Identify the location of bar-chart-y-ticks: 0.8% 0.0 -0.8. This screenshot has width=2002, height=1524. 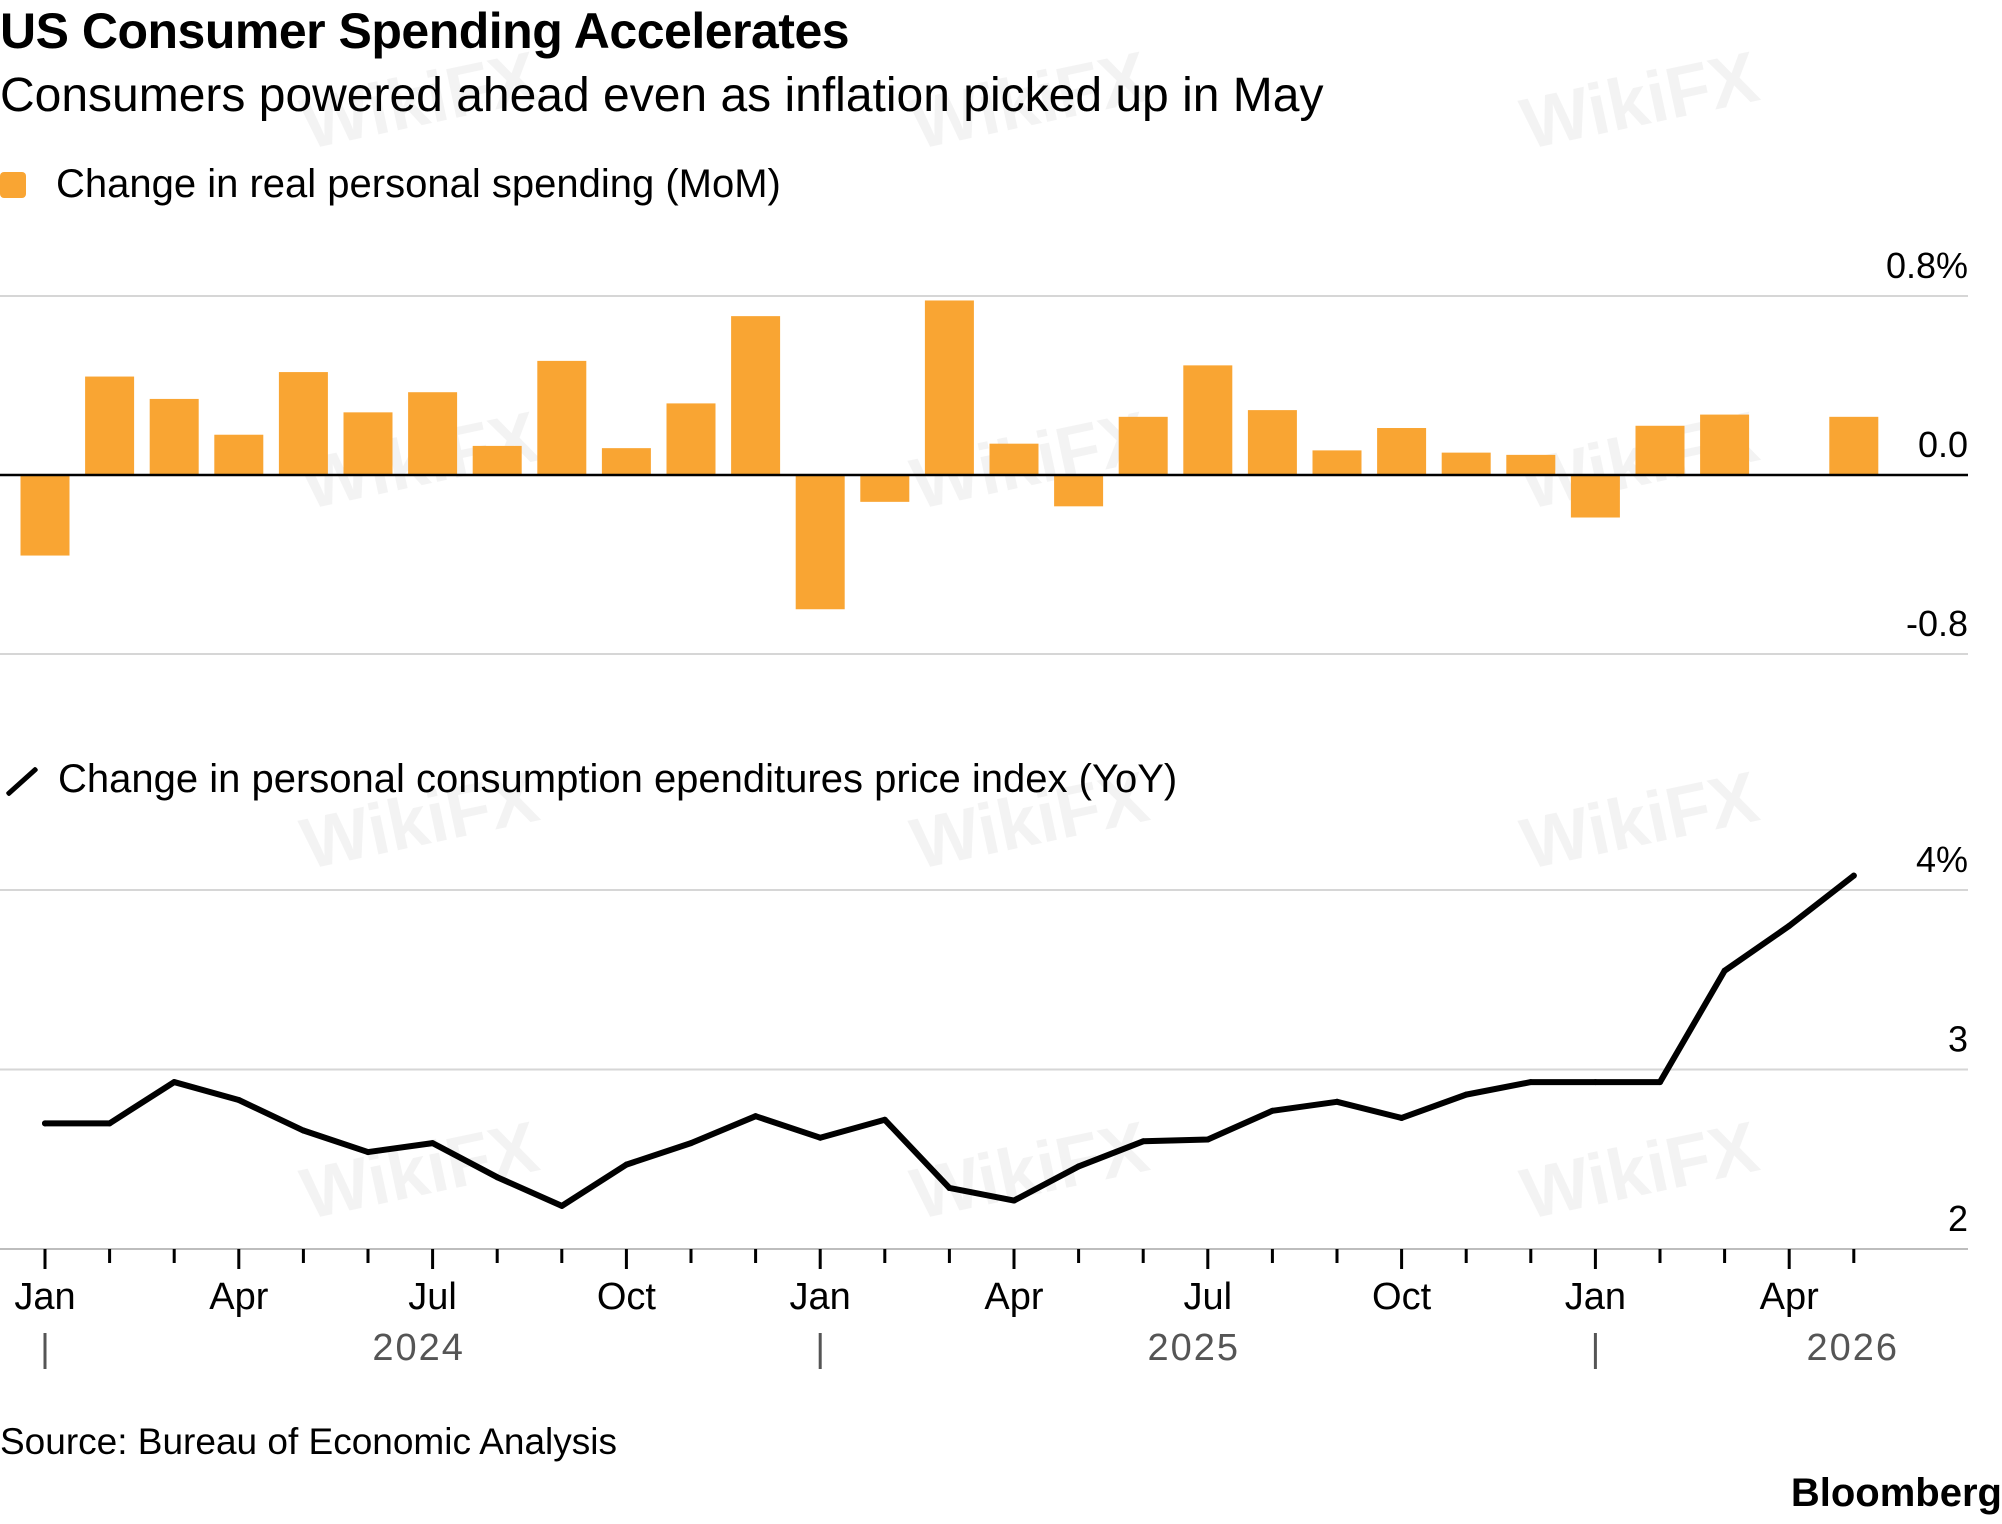
(1927, 444).